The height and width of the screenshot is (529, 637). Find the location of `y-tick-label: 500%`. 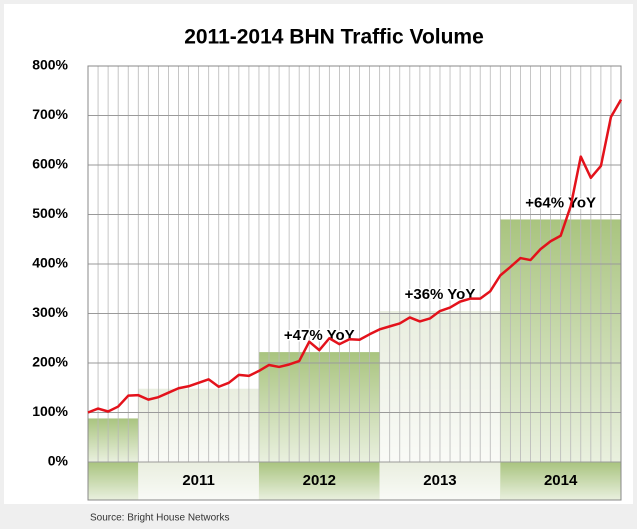

y-tick-label: 500% is located at coordinates (50, 213).